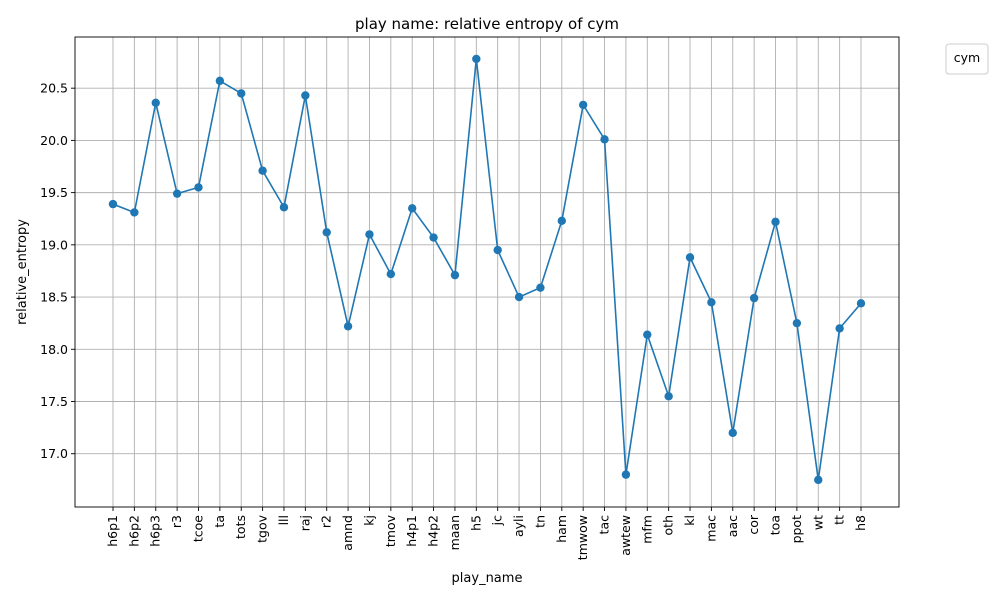  Describe the element at coordinates (561, 529) in the screenshot. I see `x-tick-label: ham` at that location.